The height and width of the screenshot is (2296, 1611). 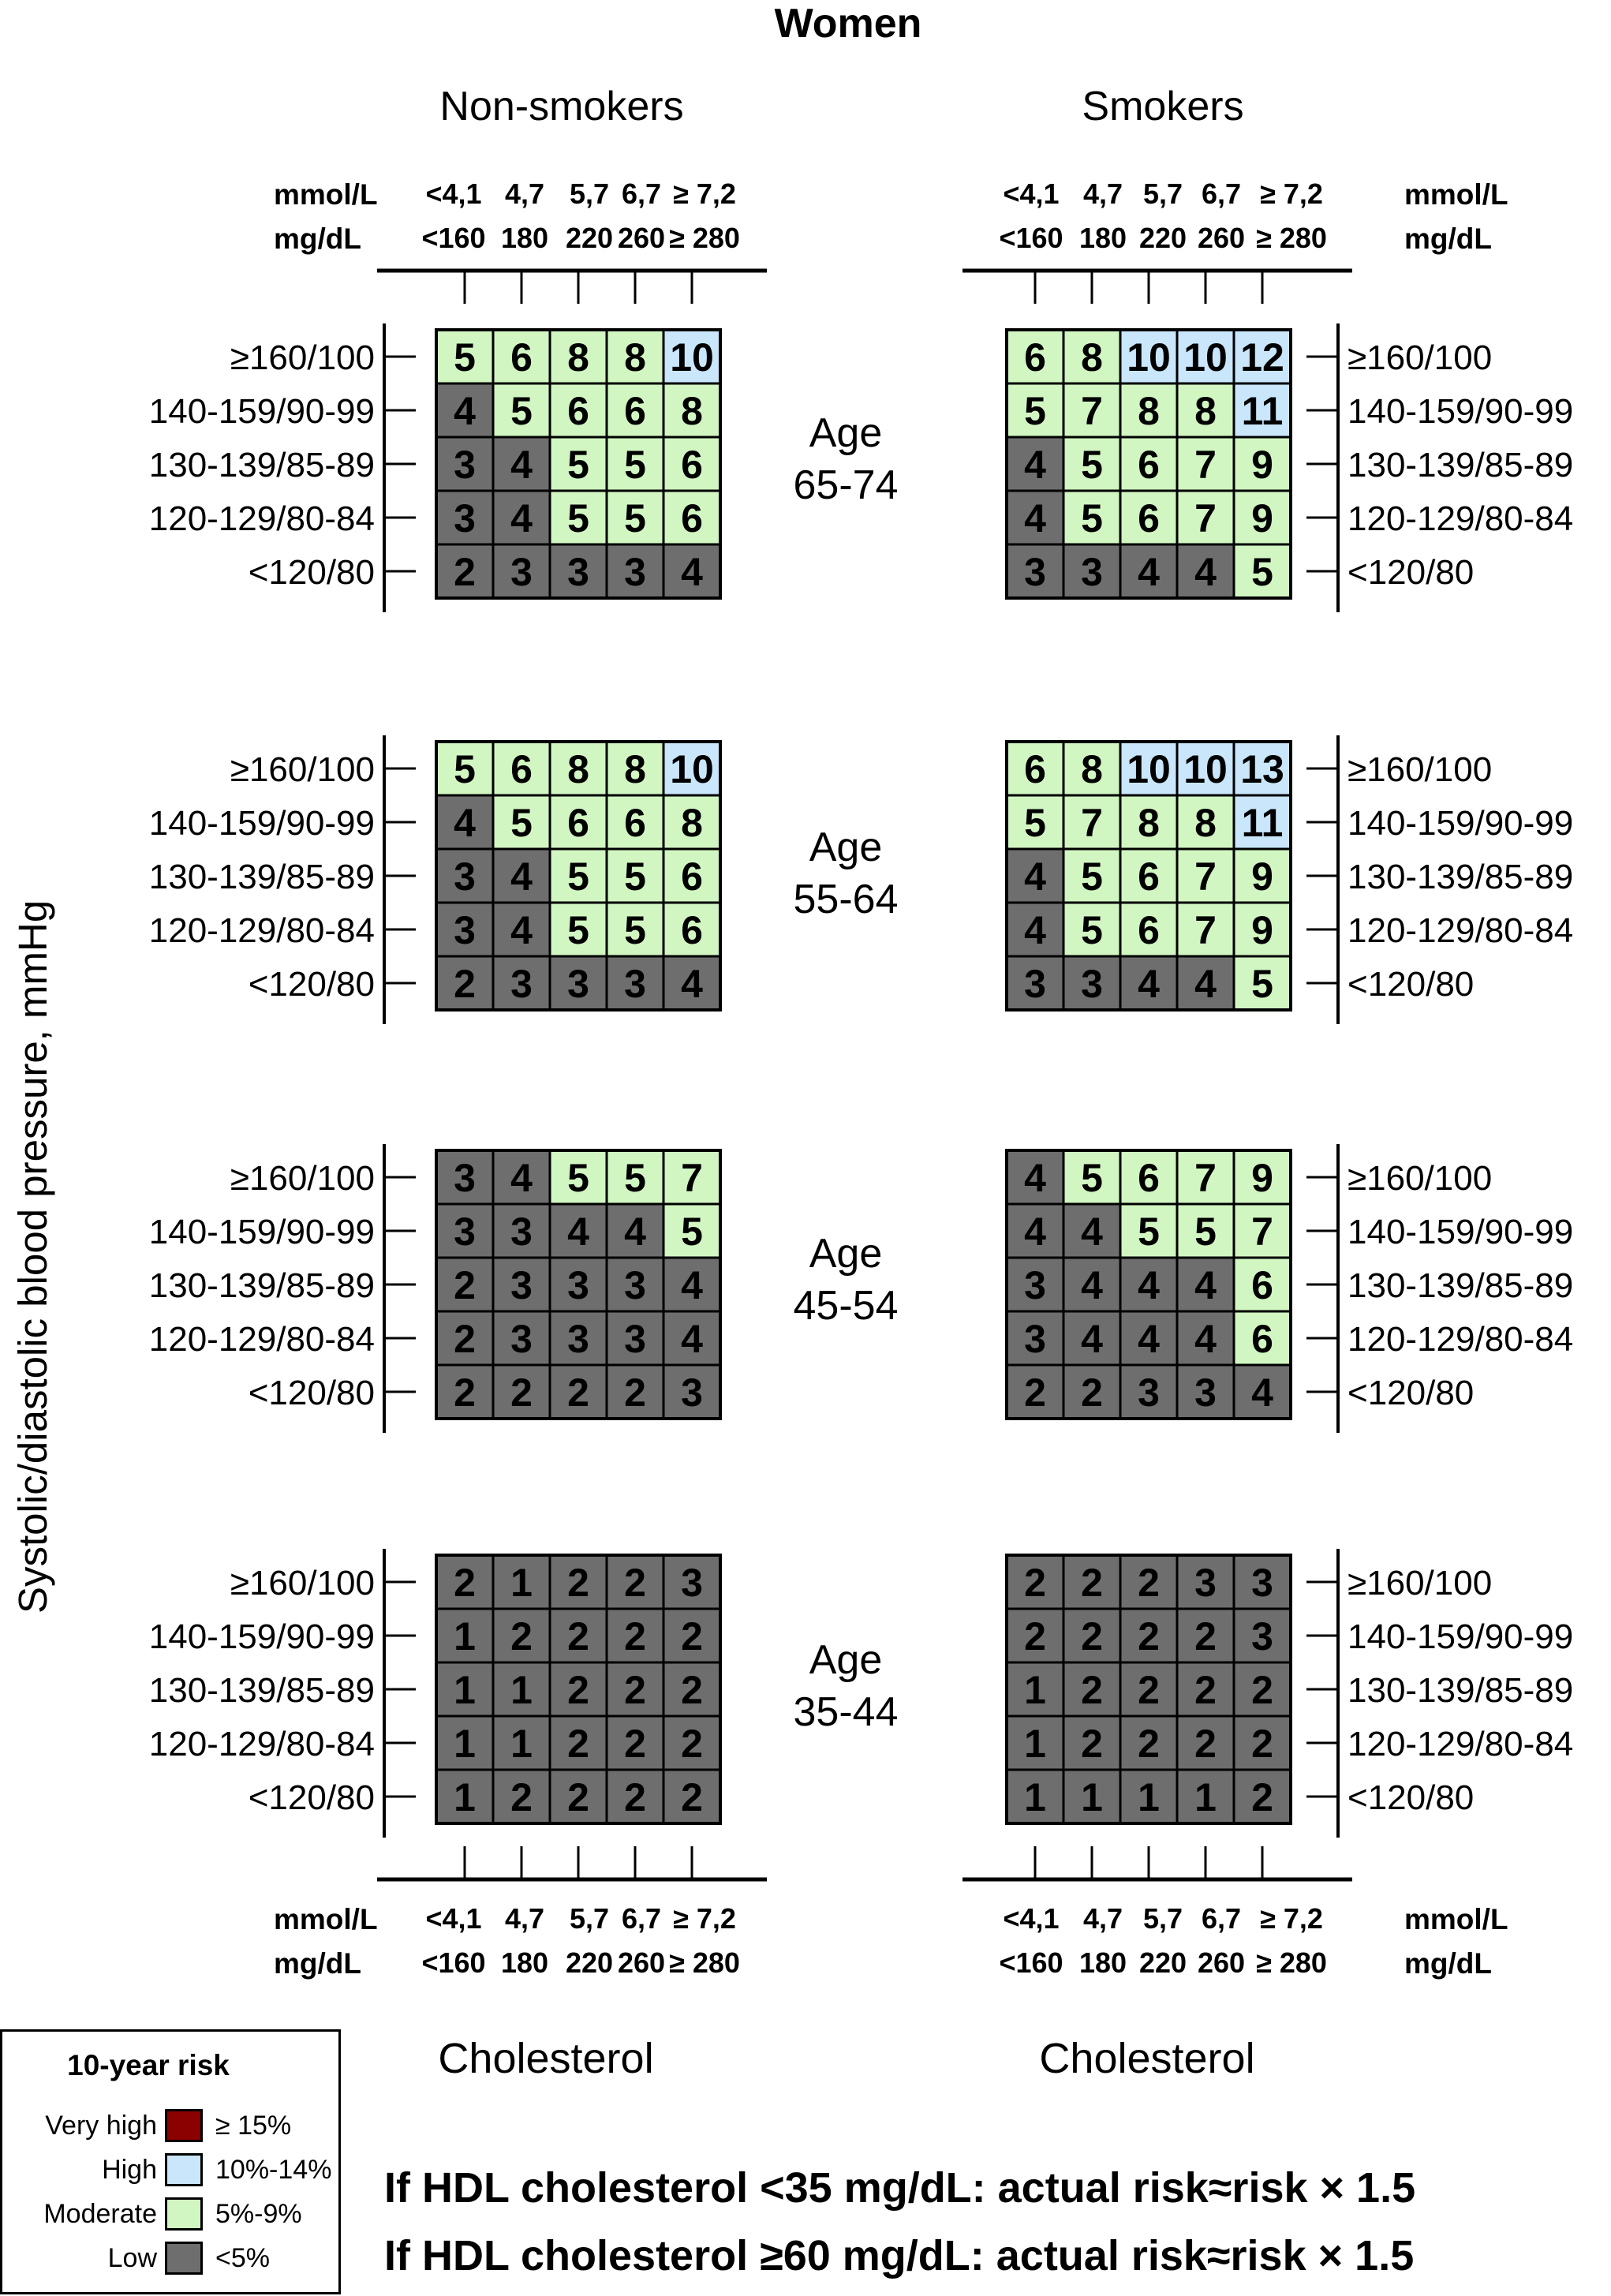 I want to click on age-label-55-64: Age 55-64, so click(x=846, y=873).